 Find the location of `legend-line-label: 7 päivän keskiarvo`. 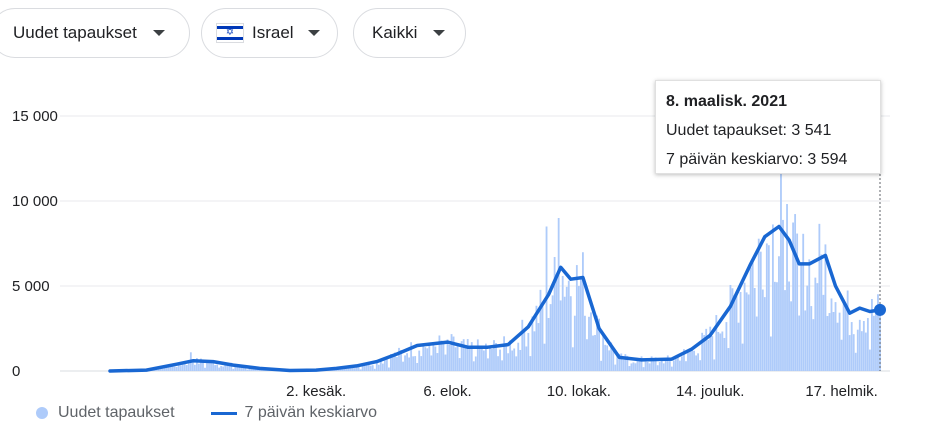

legend-line-label: 7 päivän keskiarvo is located at coordinates (311, 413).